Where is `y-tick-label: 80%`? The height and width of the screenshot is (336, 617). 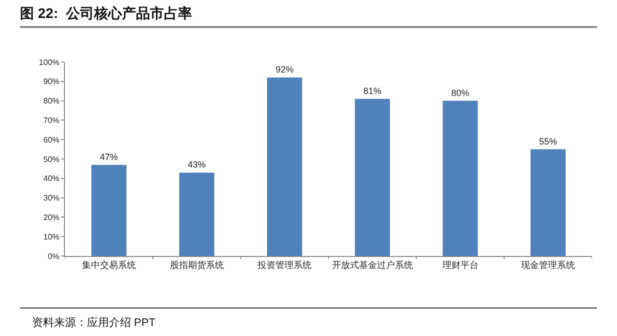 y-tick-label: 80% is located at coordinates (51, 101).